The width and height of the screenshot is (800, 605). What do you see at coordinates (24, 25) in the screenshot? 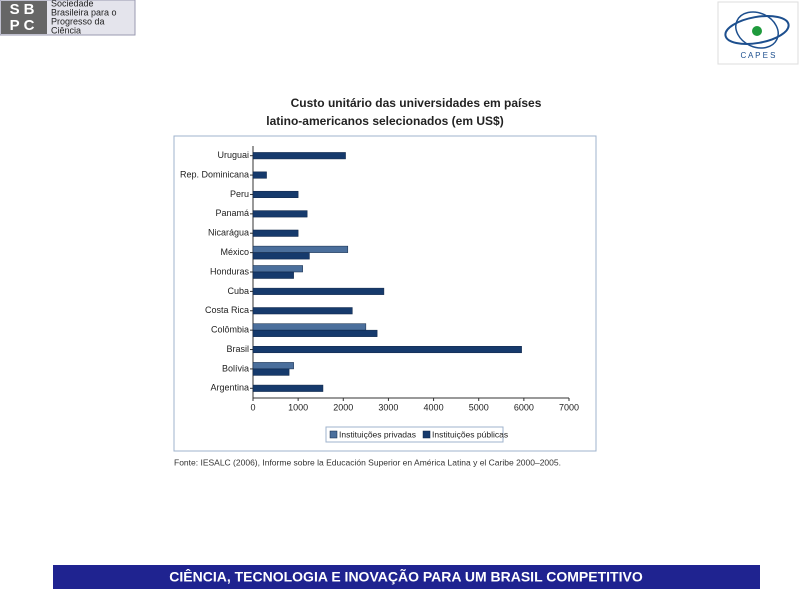
I see `logo-abbr: PC` at bounding box center [24, 25].